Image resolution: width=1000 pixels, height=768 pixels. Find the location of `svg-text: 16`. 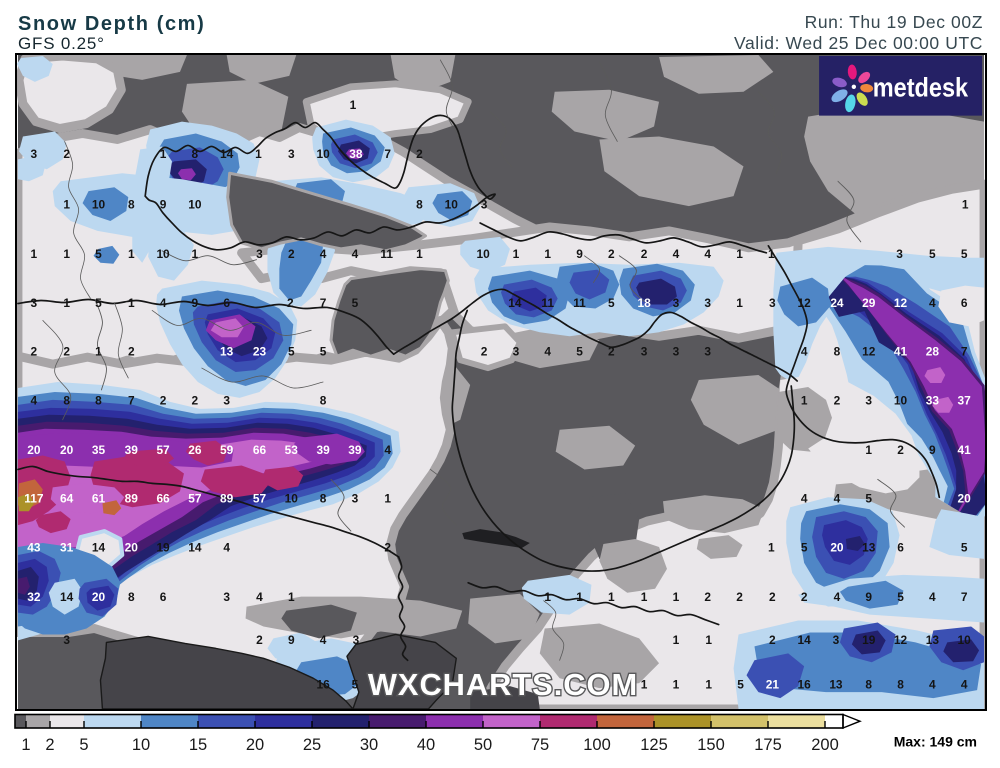

svg-text: 16 is located at coordinates (323, 685).